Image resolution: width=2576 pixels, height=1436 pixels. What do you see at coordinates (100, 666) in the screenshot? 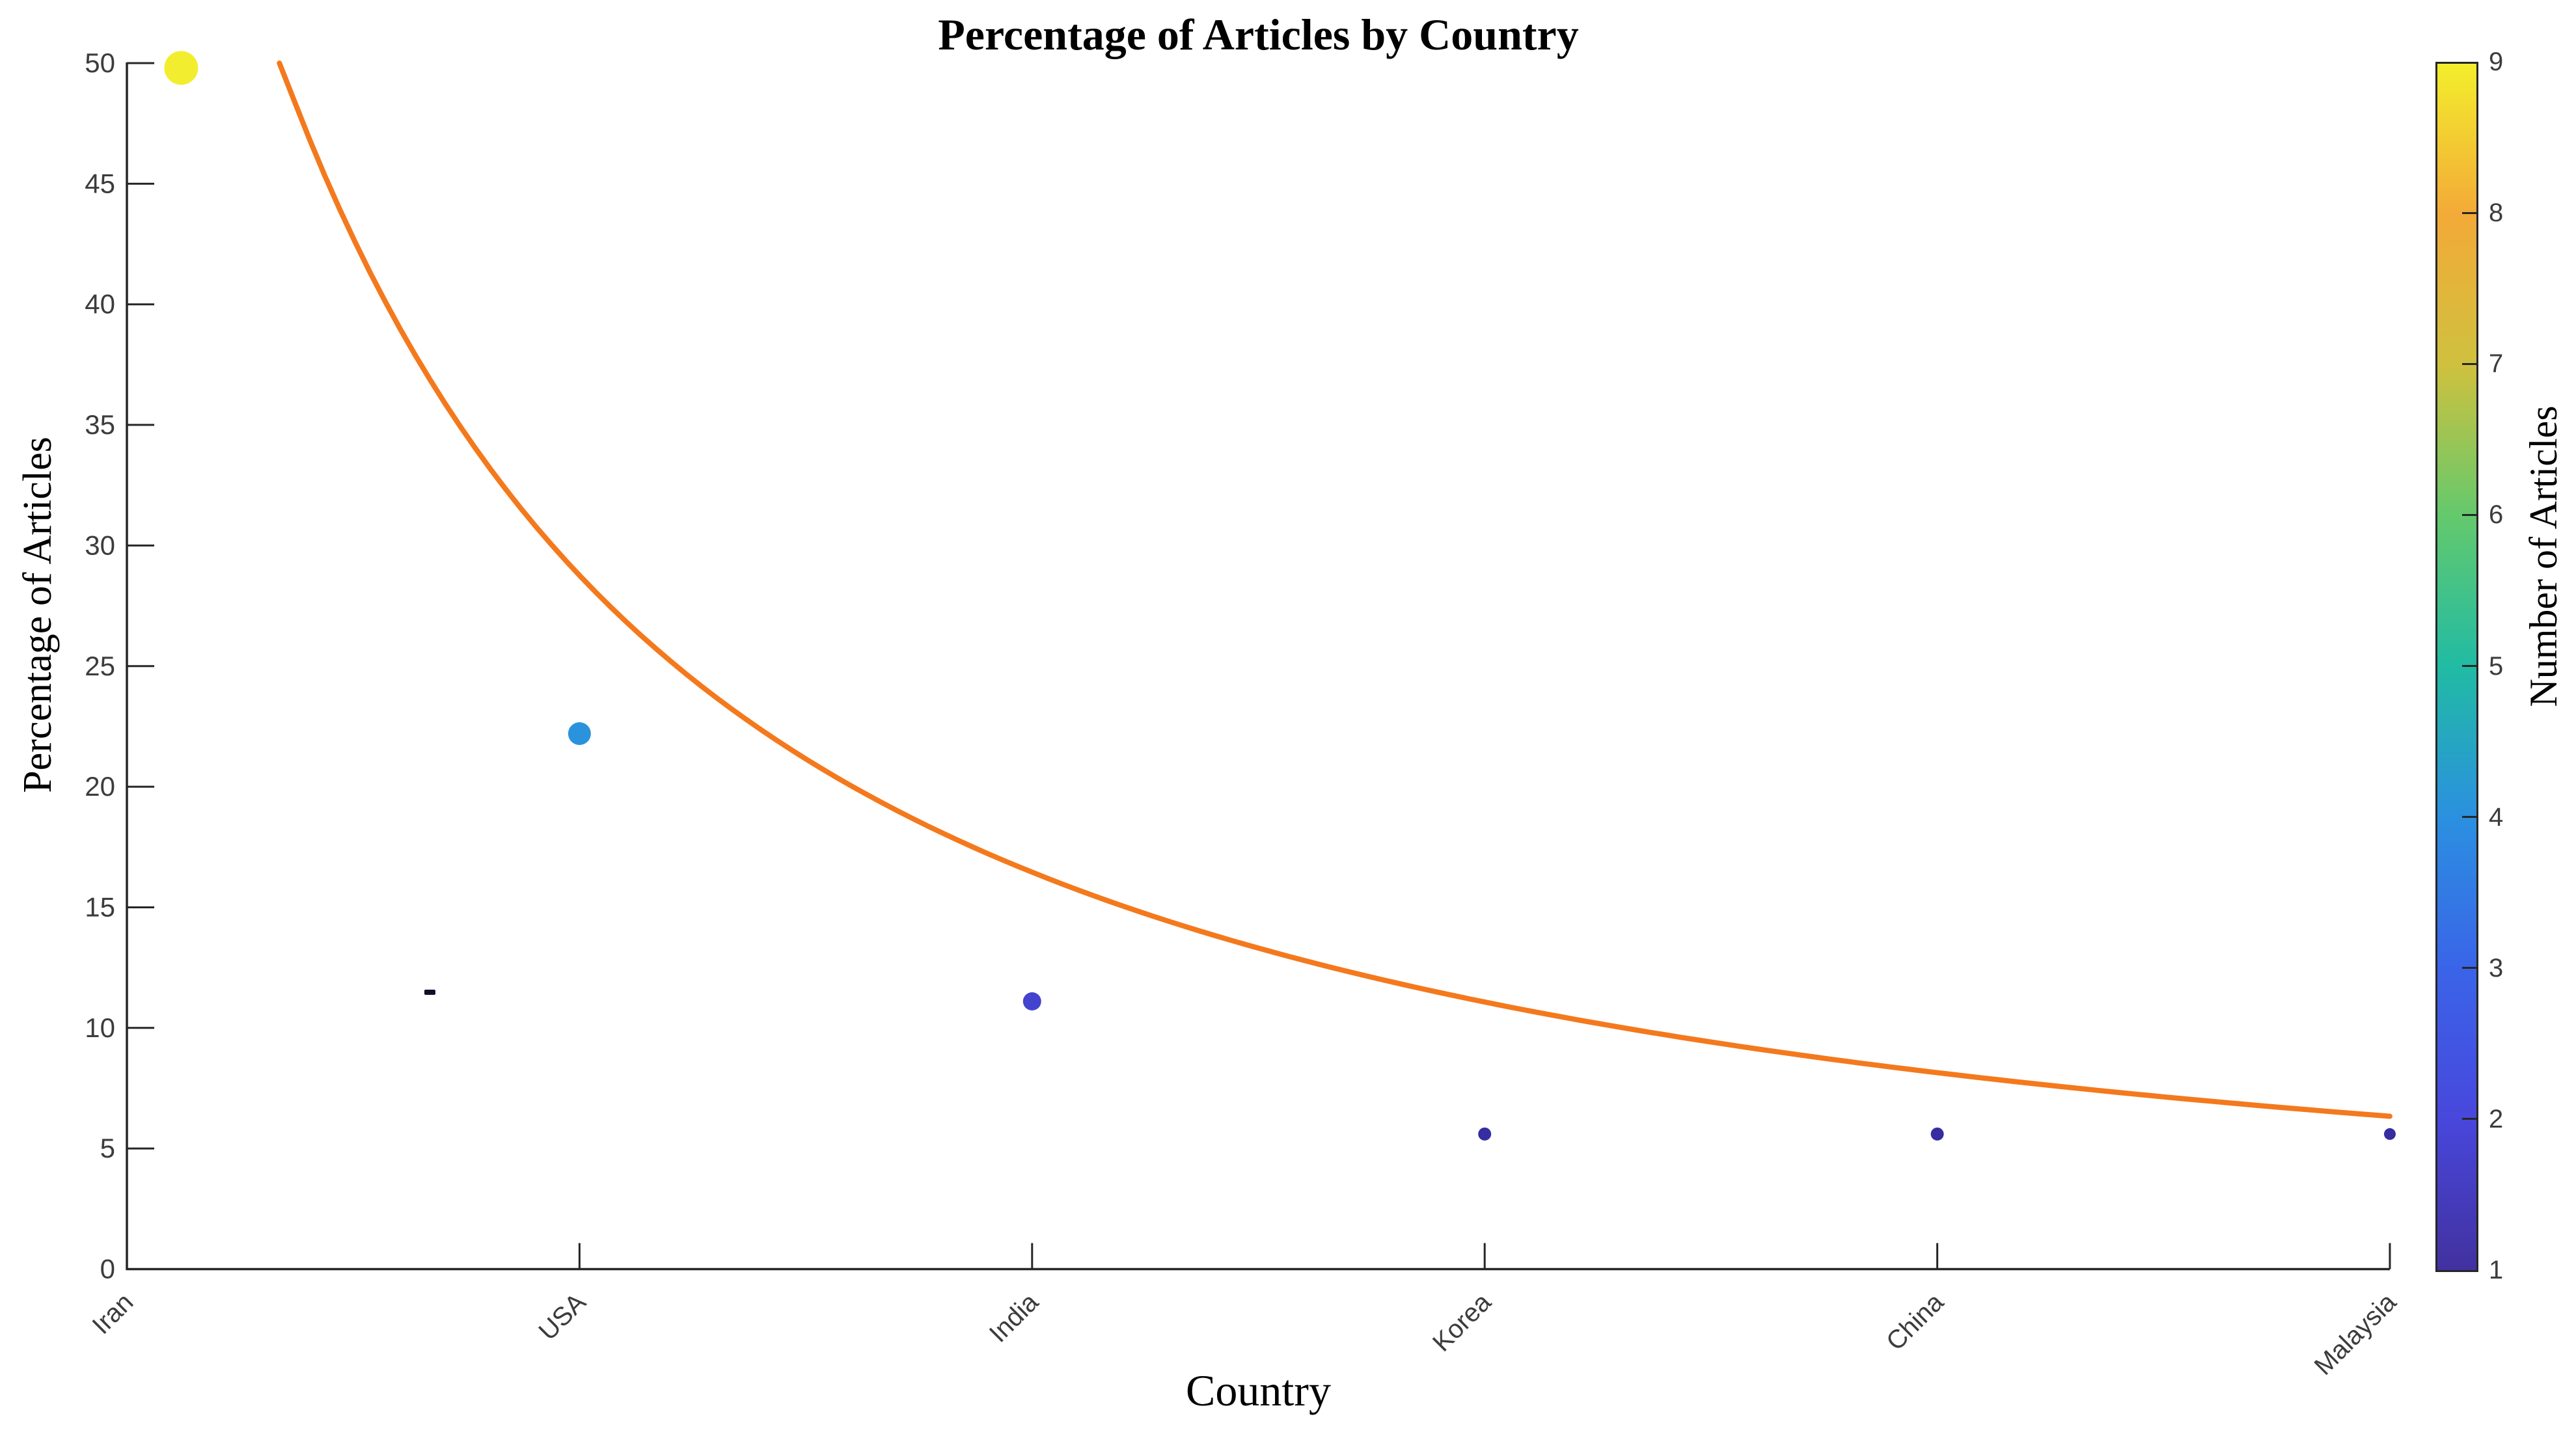
I see `y-tick-label: 25` at bounding box center [100, 666].